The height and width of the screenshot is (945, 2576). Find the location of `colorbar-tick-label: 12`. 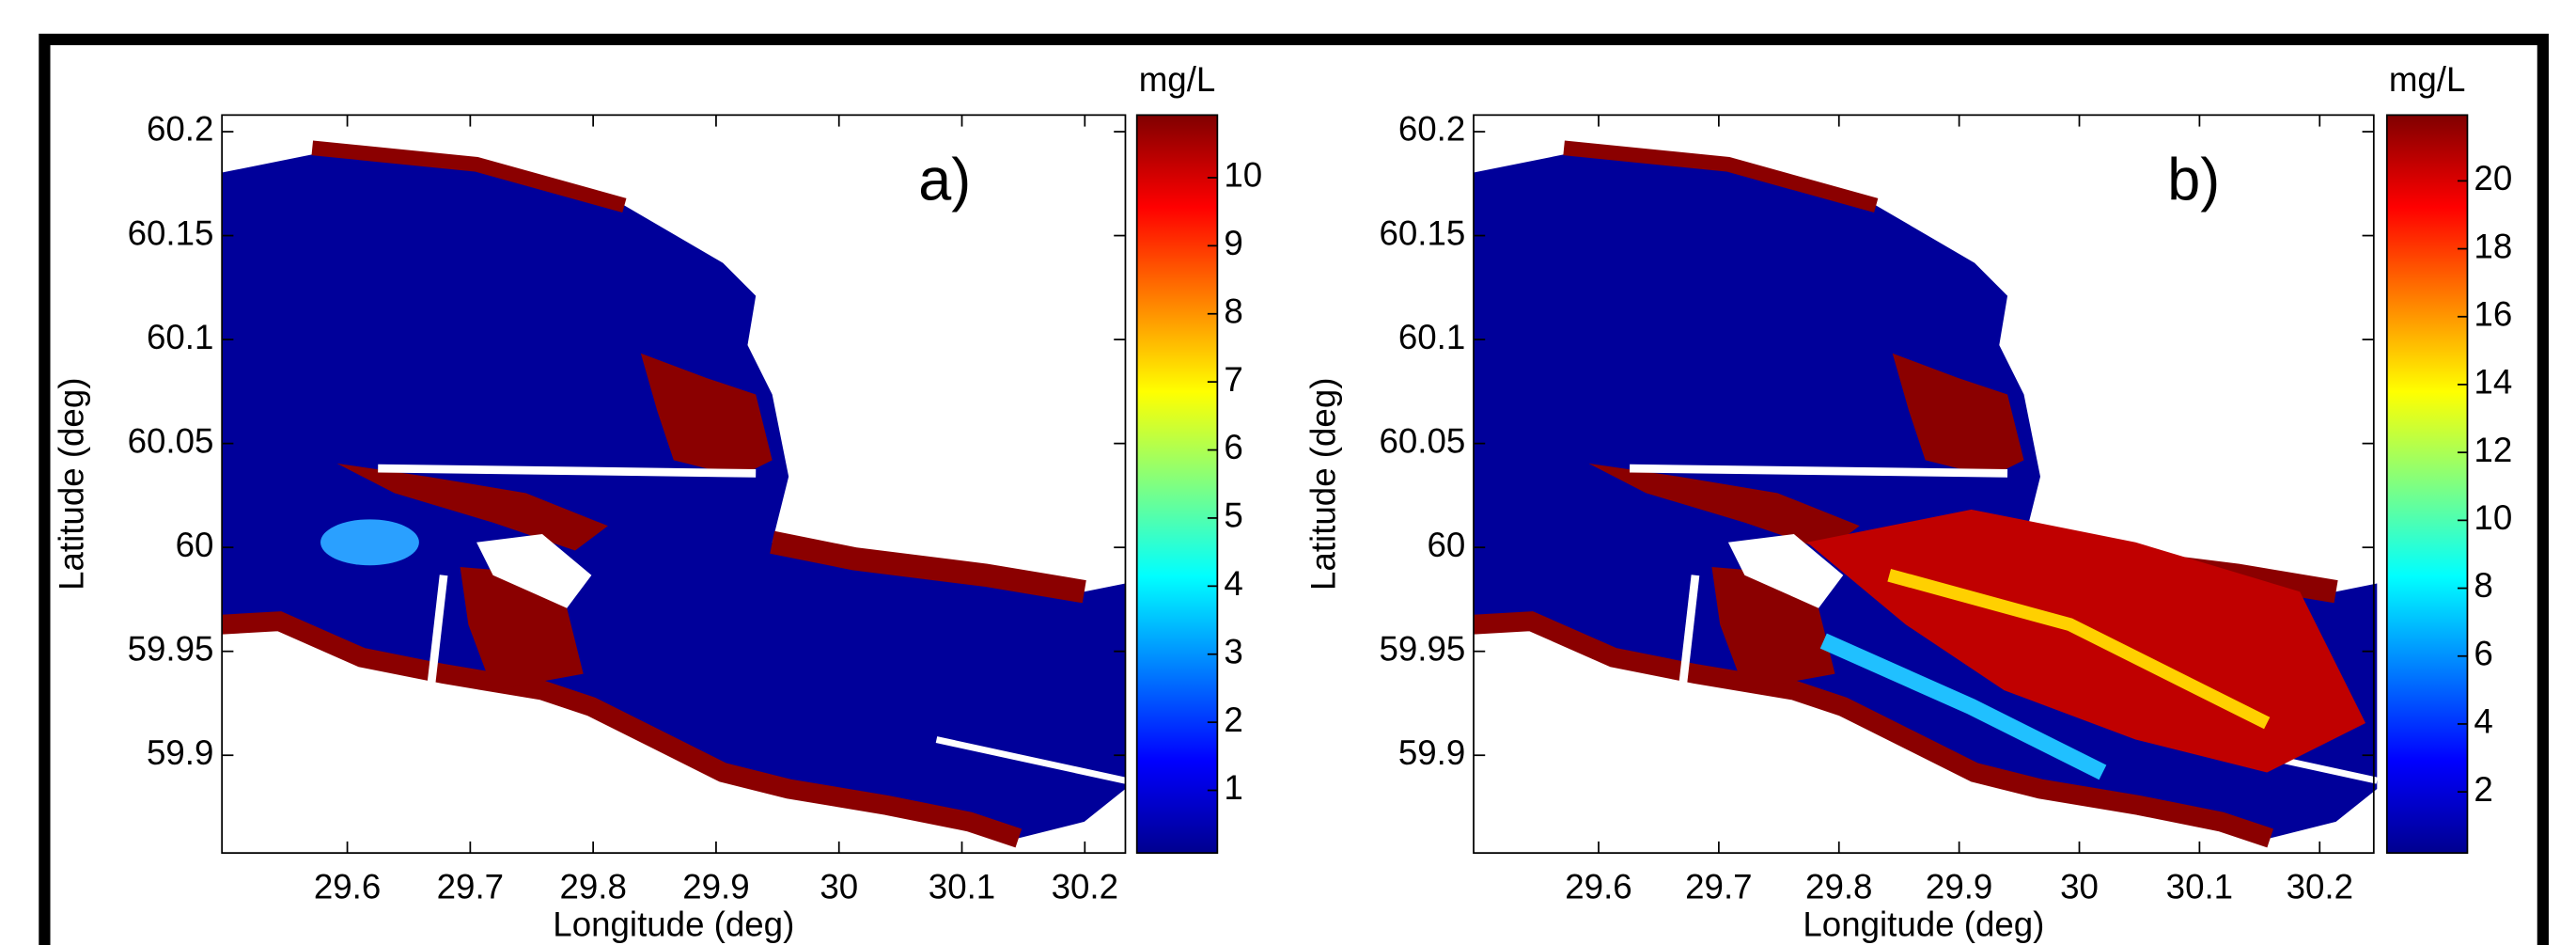

colorbar-tick-label: 12 is located at coordinates (2493, 450).